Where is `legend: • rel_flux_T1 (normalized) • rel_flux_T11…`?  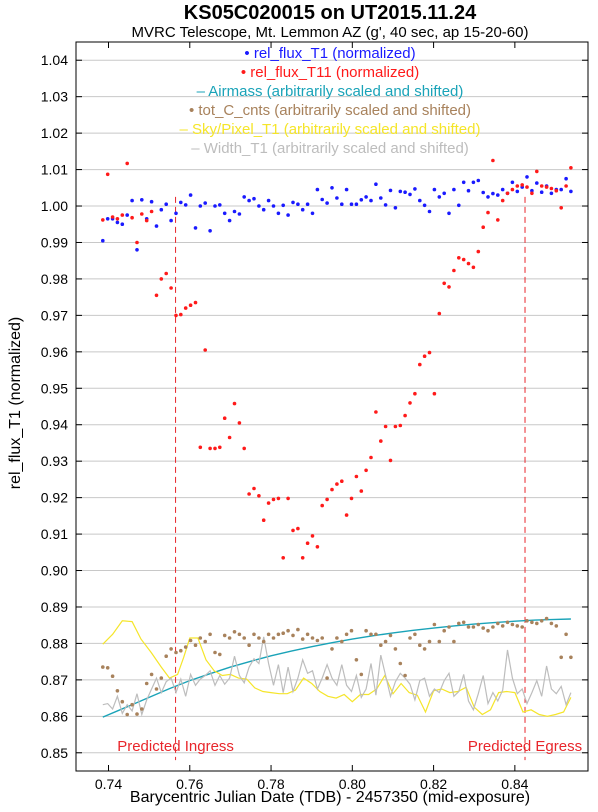
legend: • rel_flux_T1 (normalized) • rel_flux_T11… is located at coordinates (330, 101).